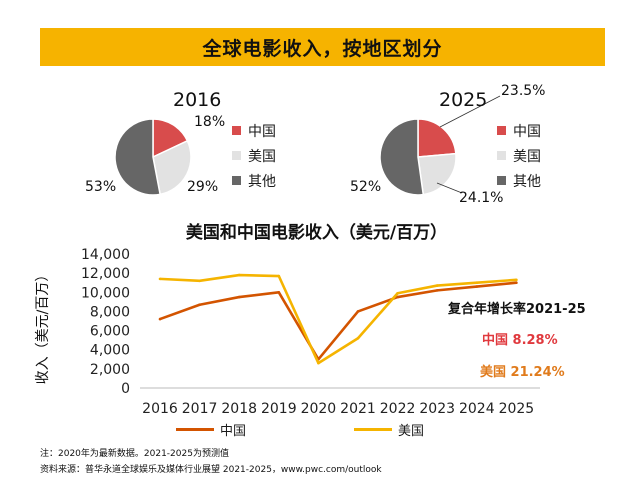 The width and height of the screenshot is (633, 491). Describe the element at coordinates (481, 198) in the screenshot. I see `pie-2025-us-pct: 24.1%` at that location.